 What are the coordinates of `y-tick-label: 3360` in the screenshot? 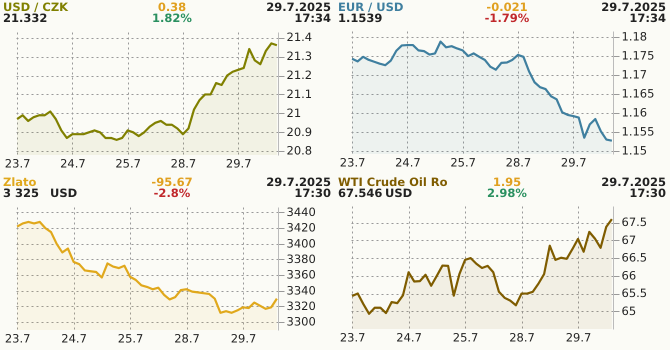 It's located at (301, 275).